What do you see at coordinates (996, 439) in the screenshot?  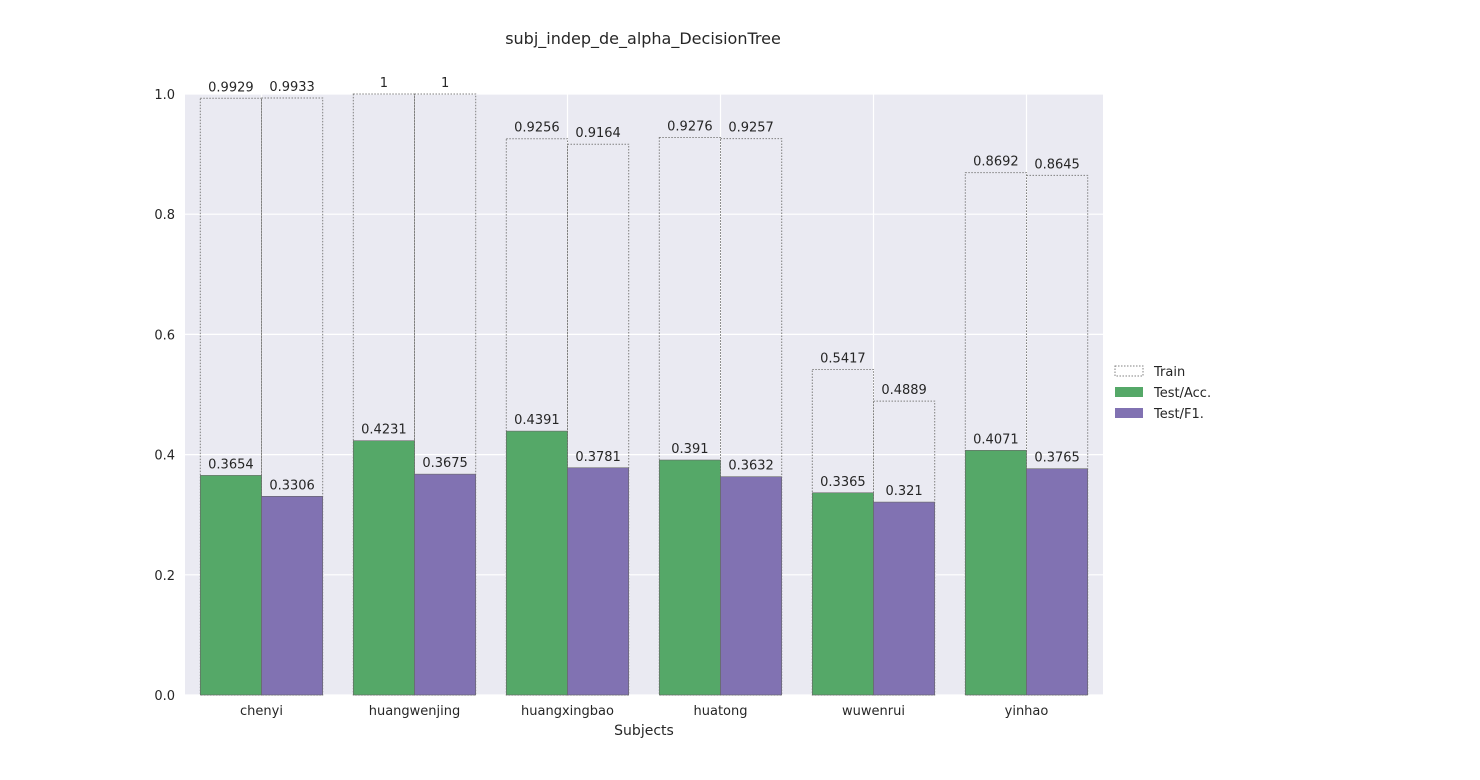 I see `data-label-test-acc: 0.4071` at bounding box center [996, 439].